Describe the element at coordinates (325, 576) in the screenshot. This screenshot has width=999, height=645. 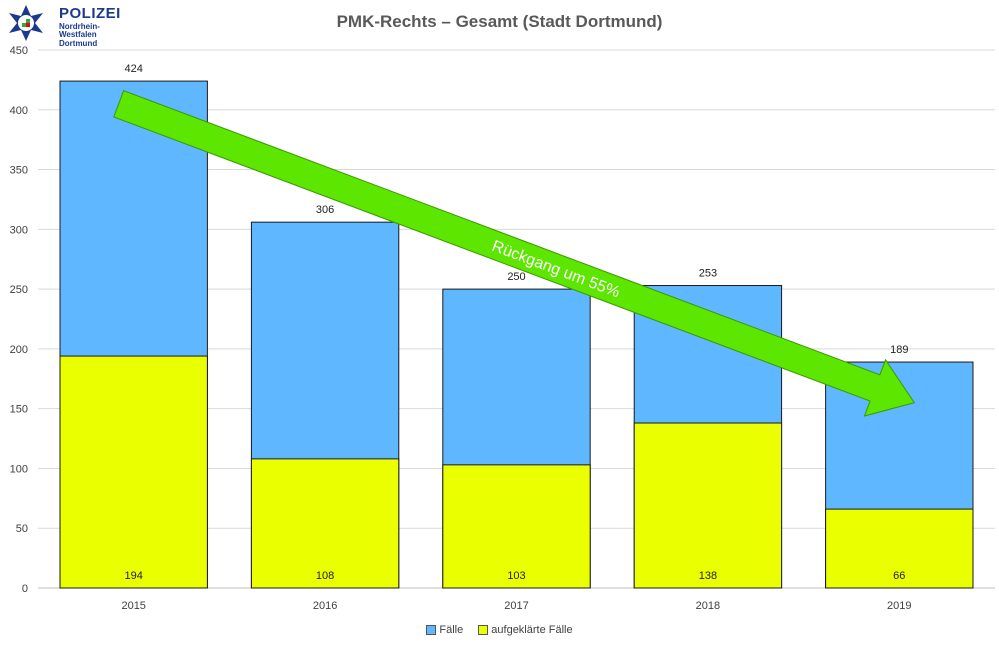
I see `data-label-aufgeklaerte: 108` at that location.